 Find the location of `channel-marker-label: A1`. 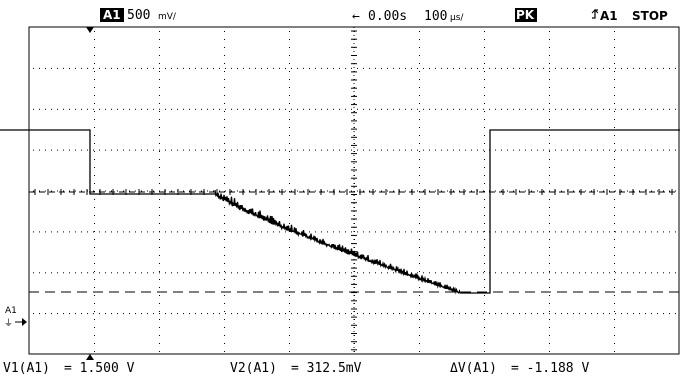

channel-marker-label: A1 is located at coordinates (11, 311).